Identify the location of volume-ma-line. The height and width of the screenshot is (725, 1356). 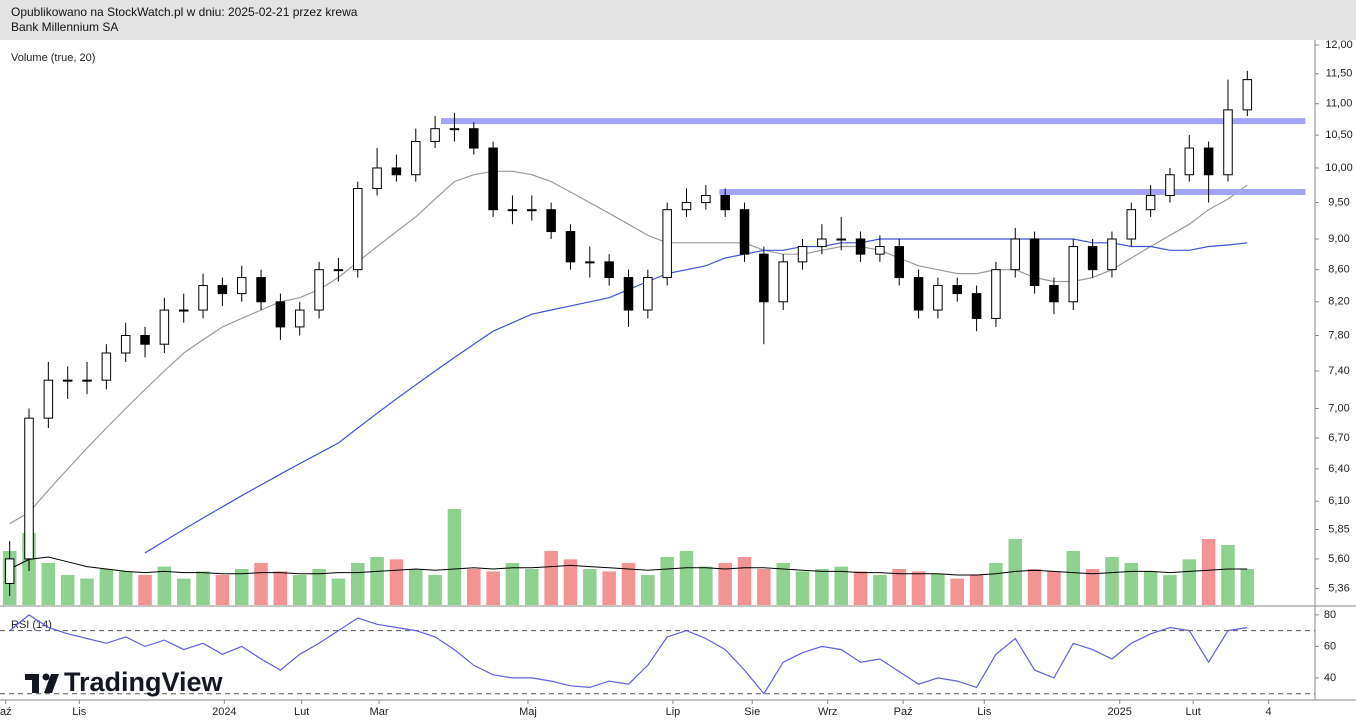
(628, 566).